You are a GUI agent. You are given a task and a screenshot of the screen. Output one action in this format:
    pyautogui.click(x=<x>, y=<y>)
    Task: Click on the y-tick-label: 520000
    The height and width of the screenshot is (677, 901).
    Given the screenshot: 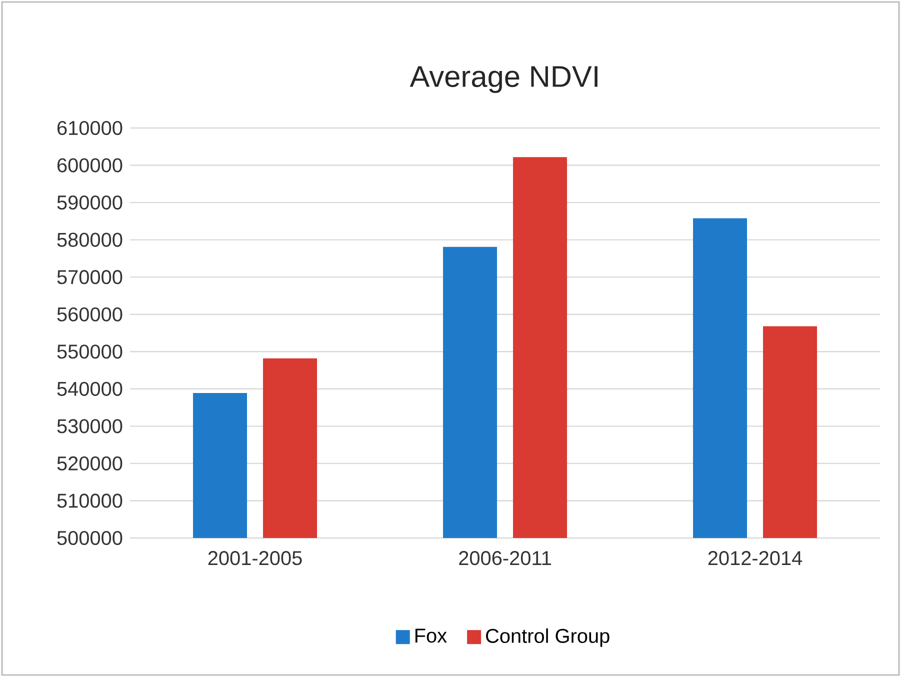 What is the action you would take?
    pyautogui.click(x=89, y=463)
    